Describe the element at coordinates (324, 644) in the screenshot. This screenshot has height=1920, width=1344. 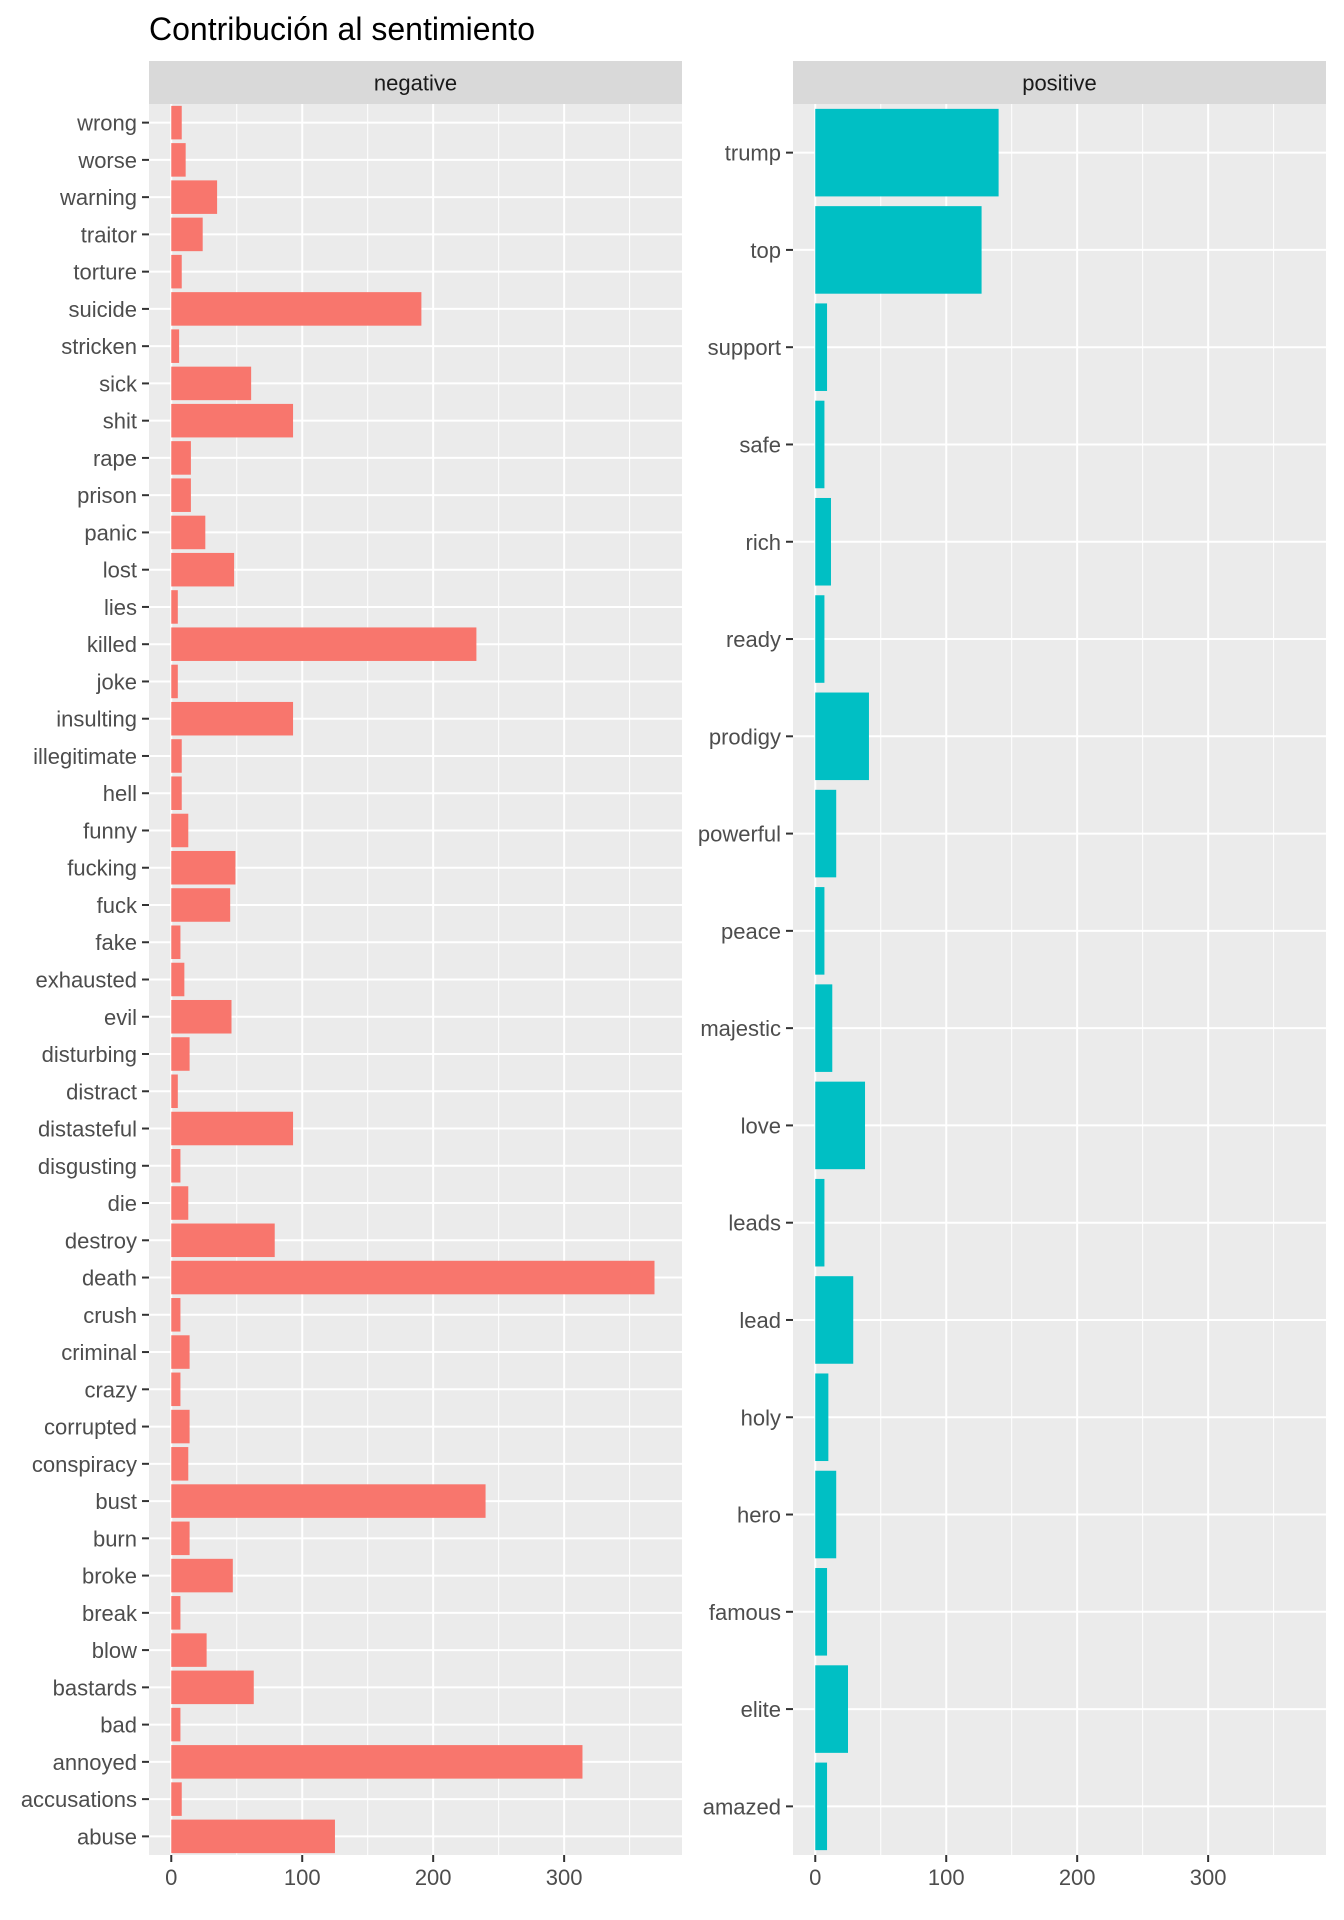
I see `bar-killed` at that location.